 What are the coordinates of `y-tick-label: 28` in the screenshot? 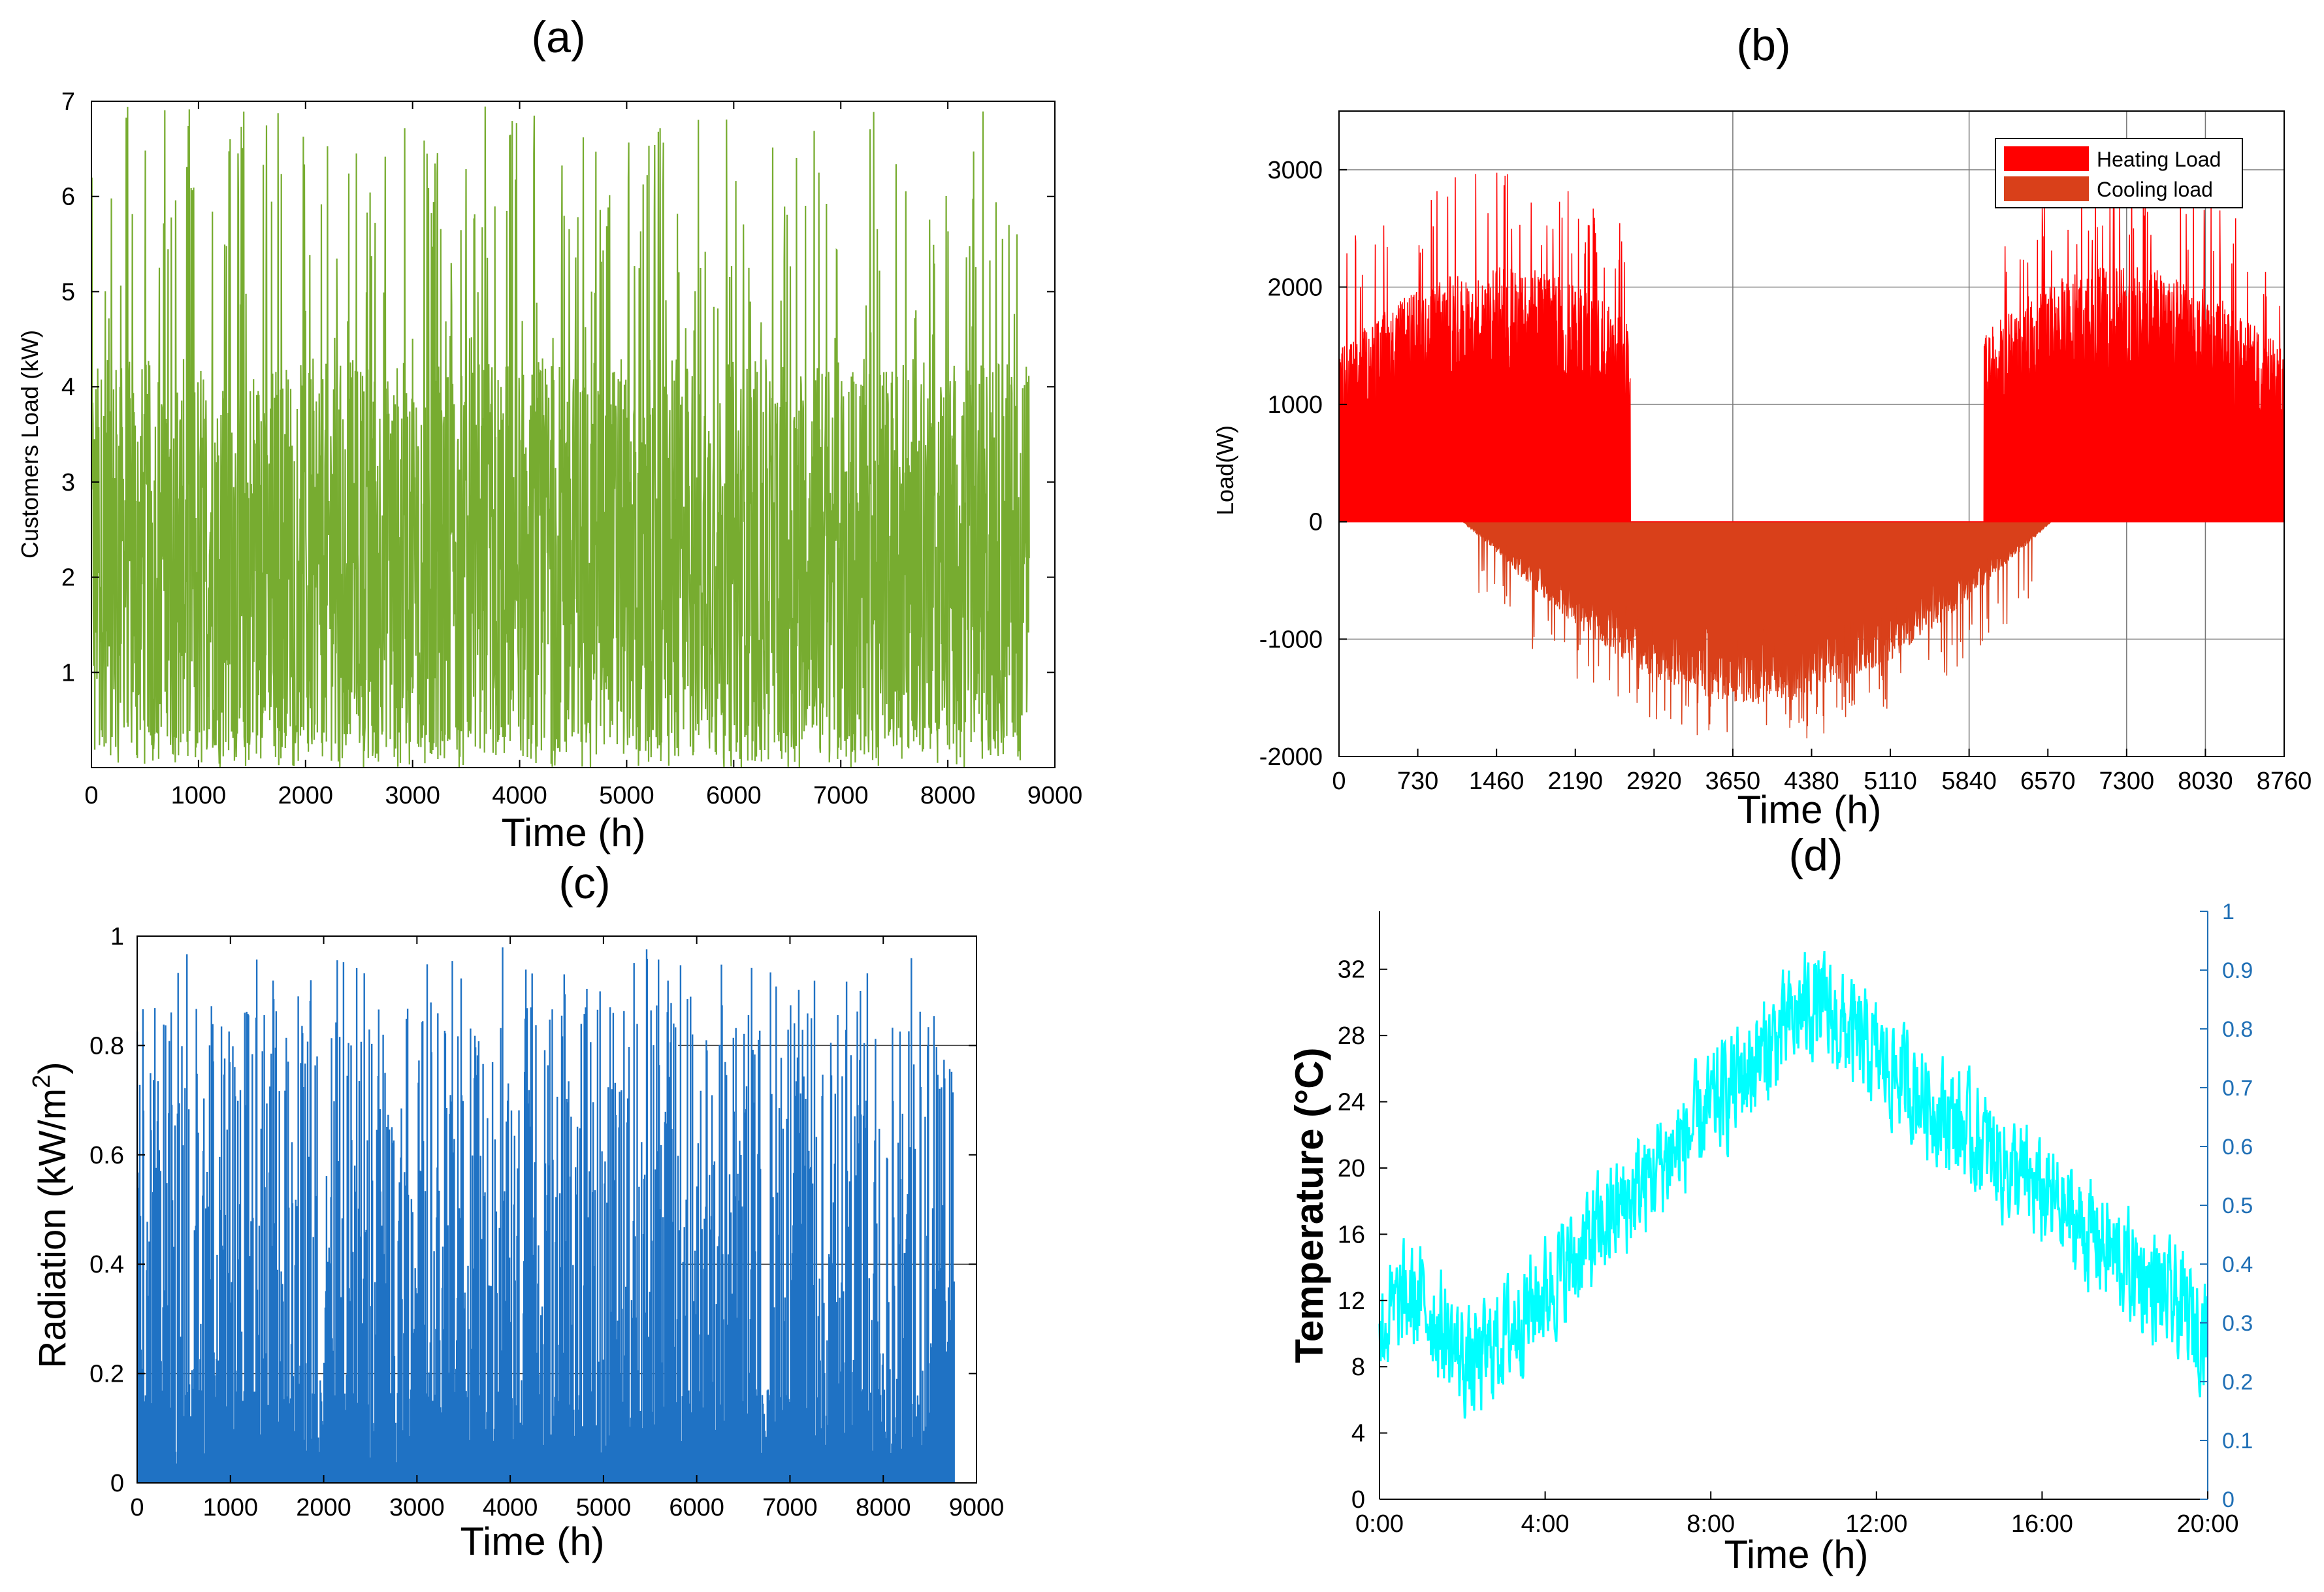 It's located at (1351, 1036).